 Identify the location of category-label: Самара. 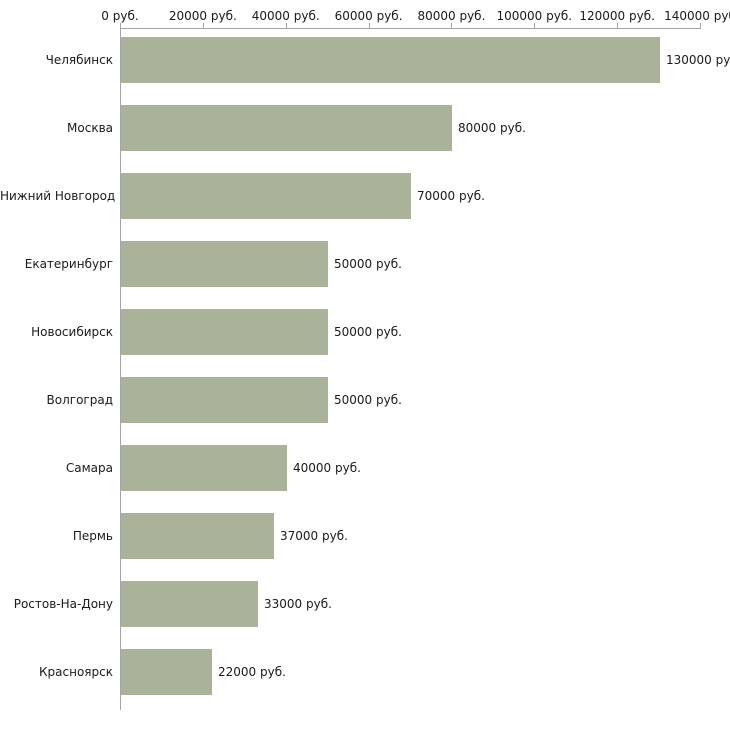
(89, 468).